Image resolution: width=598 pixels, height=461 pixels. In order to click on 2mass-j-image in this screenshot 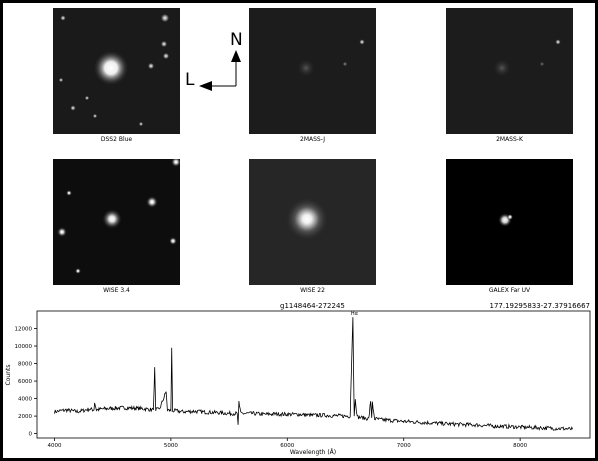, I will do `click(312, 71)`.